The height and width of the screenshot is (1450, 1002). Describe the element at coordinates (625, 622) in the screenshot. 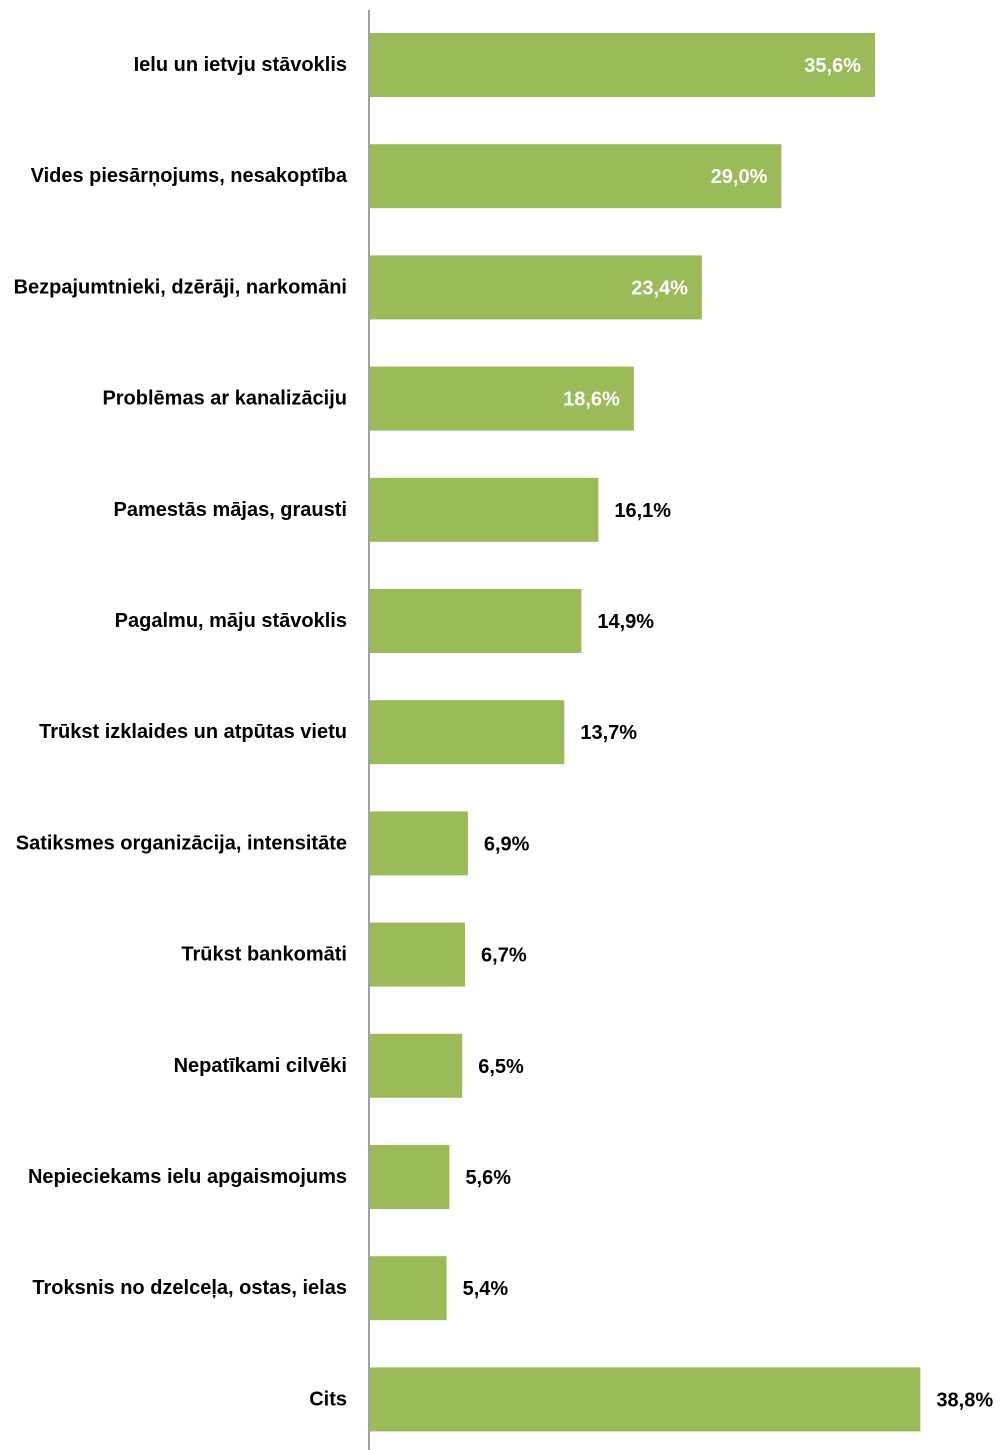

I see `value-label-5: 14,9%` at that location.